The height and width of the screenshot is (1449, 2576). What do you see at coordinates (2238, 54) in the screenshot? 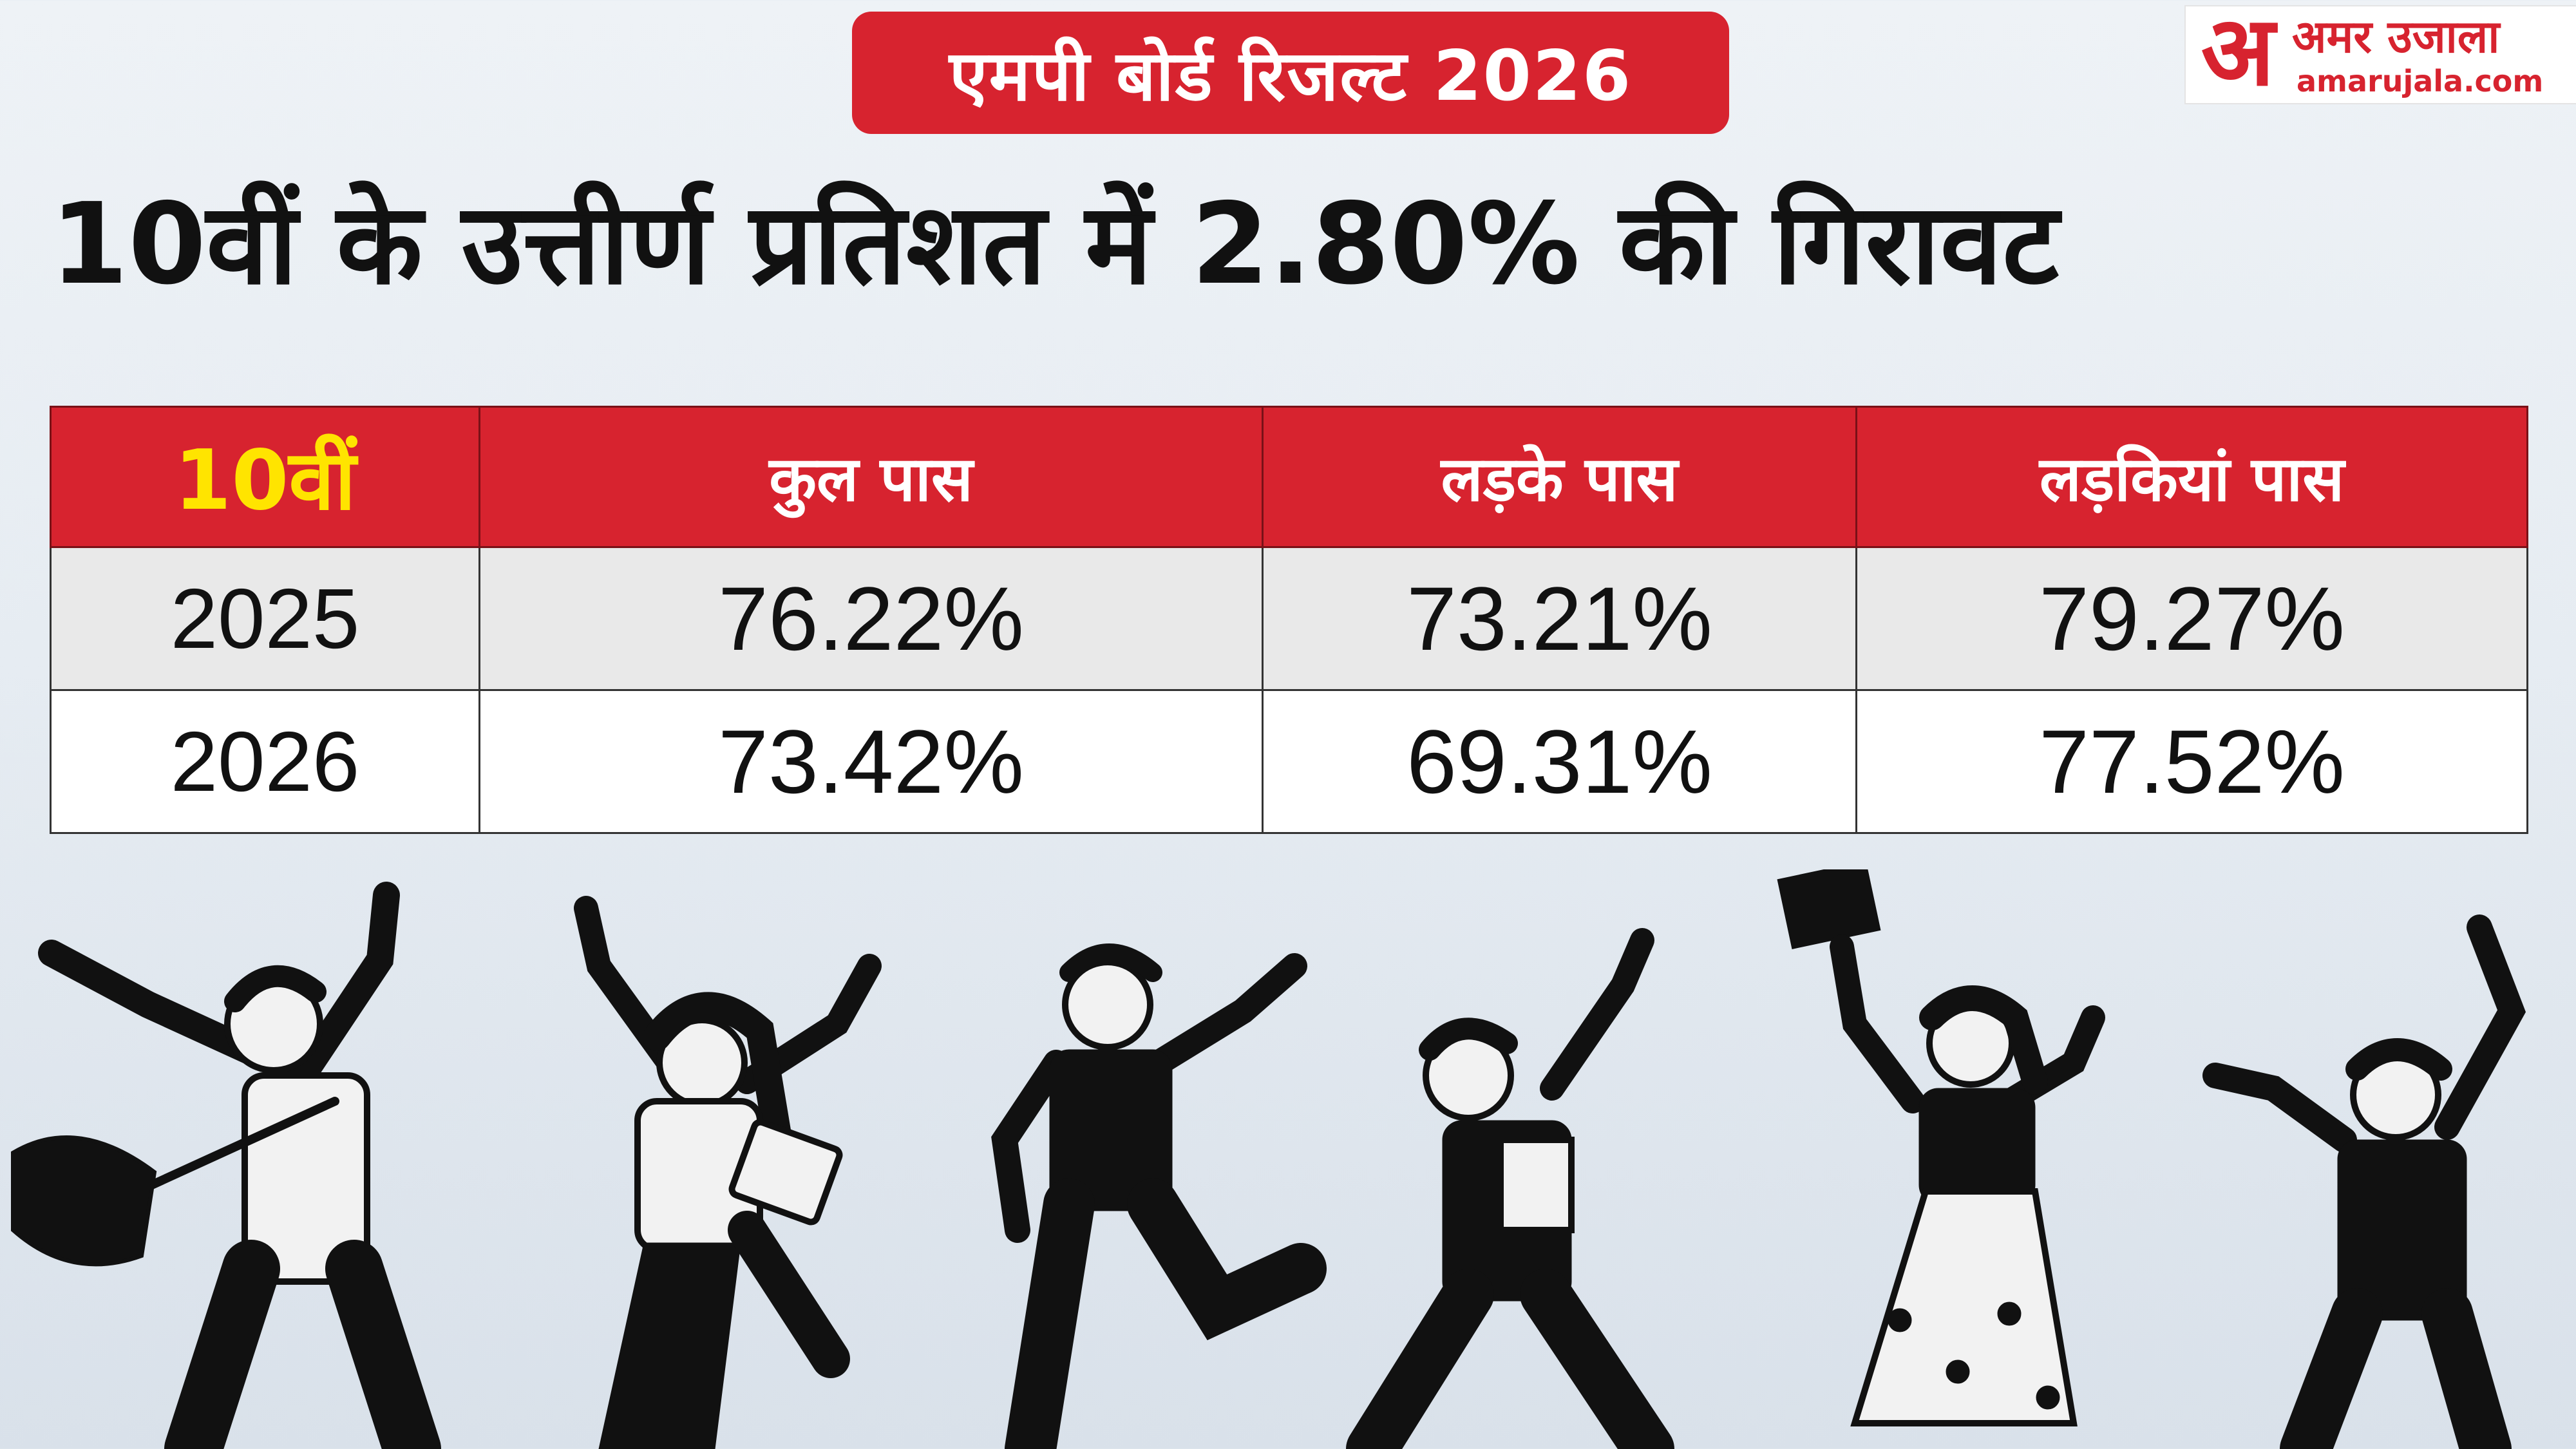
I see `logo-mark: अ` at bounding box center [2238, 54].